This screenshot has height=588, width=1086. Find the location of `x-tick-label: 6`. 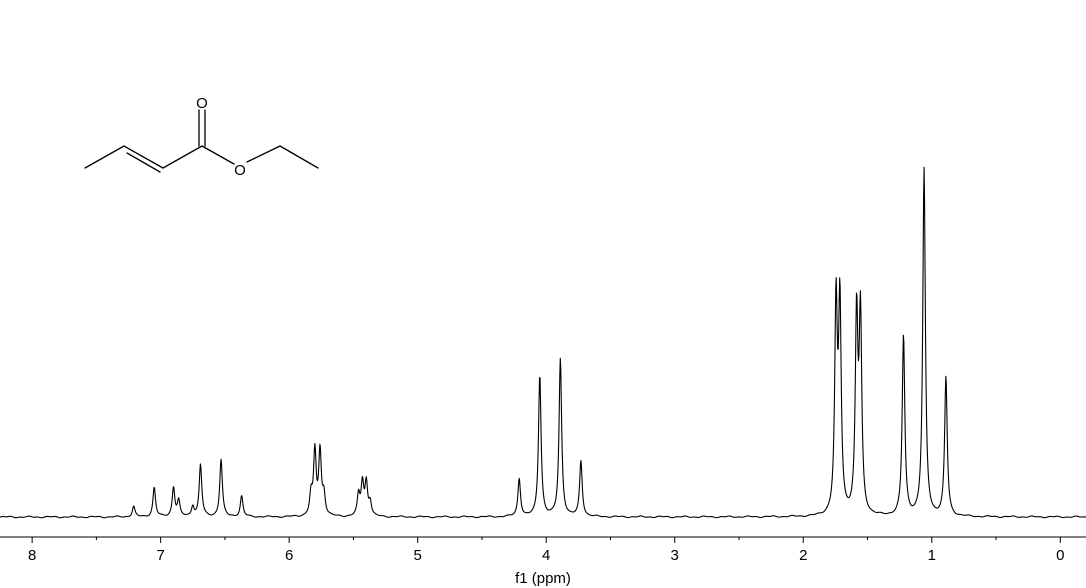

x-tick-label: 6 is located at coordinates (289, 555).